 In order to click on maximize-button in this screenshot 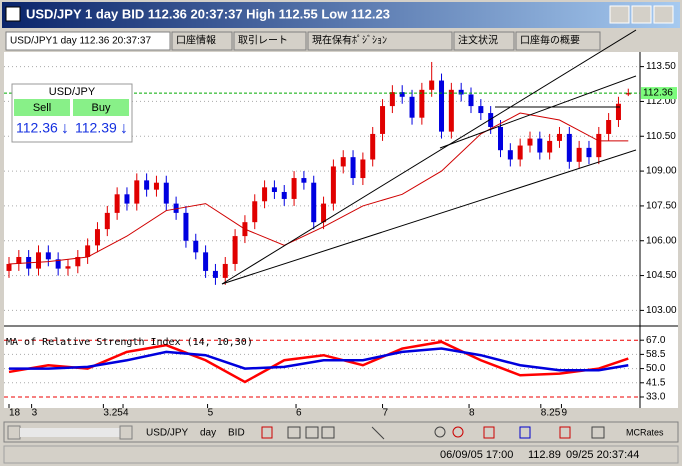, I will do `click(641, 14)`.